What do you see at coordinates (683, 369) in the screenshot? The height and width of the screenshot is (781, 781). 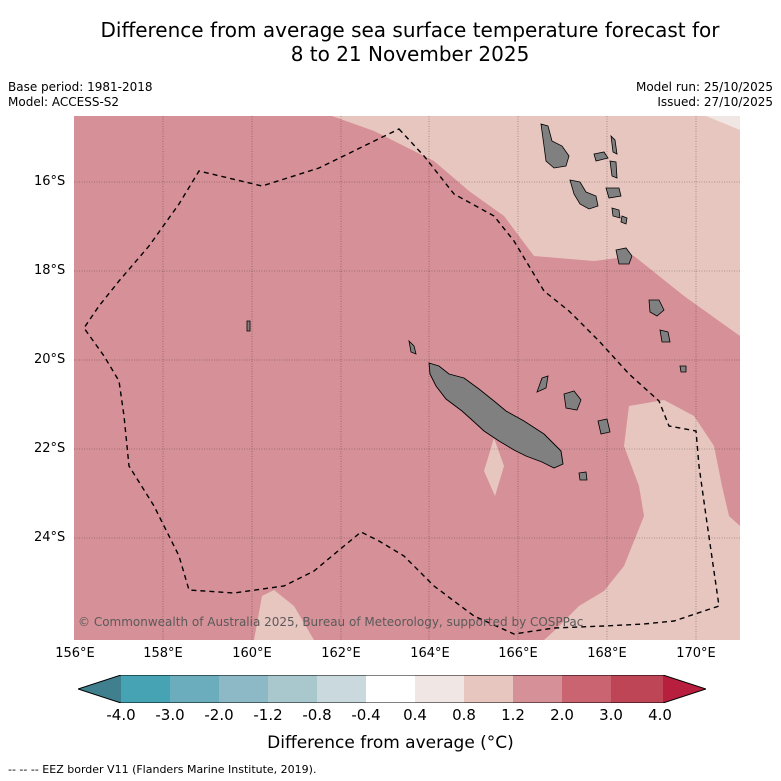 I see `island-aneityum` at bounding box center [683, 369].